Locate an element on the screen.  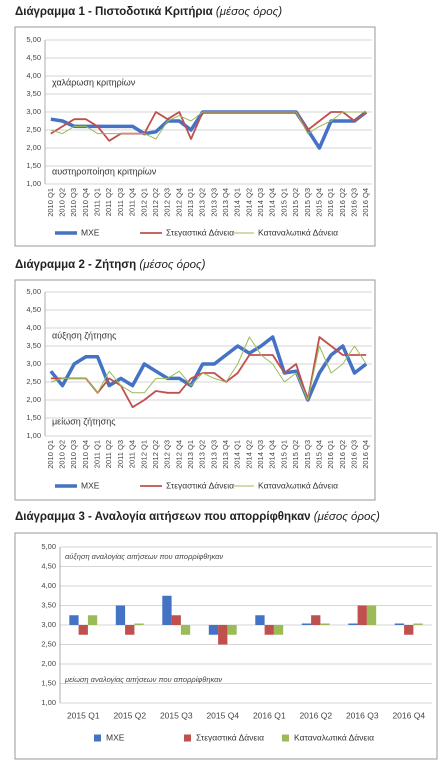
annotation: χαλάρωση κριτηρίων is located at coordinates (94, 82).